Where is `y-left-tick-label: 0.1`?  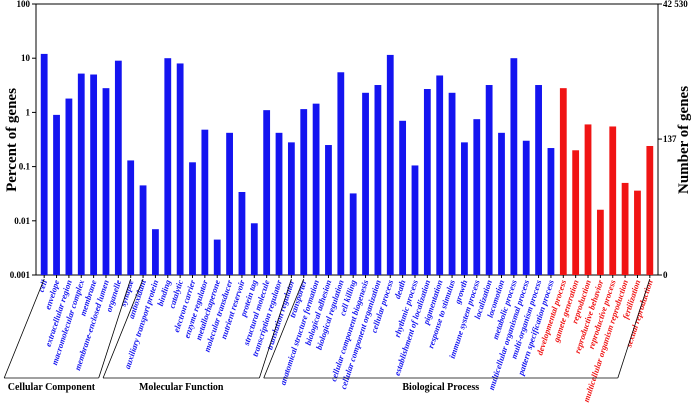 y-left-tick-label: 0.1 is located at coordinates (25, 167).